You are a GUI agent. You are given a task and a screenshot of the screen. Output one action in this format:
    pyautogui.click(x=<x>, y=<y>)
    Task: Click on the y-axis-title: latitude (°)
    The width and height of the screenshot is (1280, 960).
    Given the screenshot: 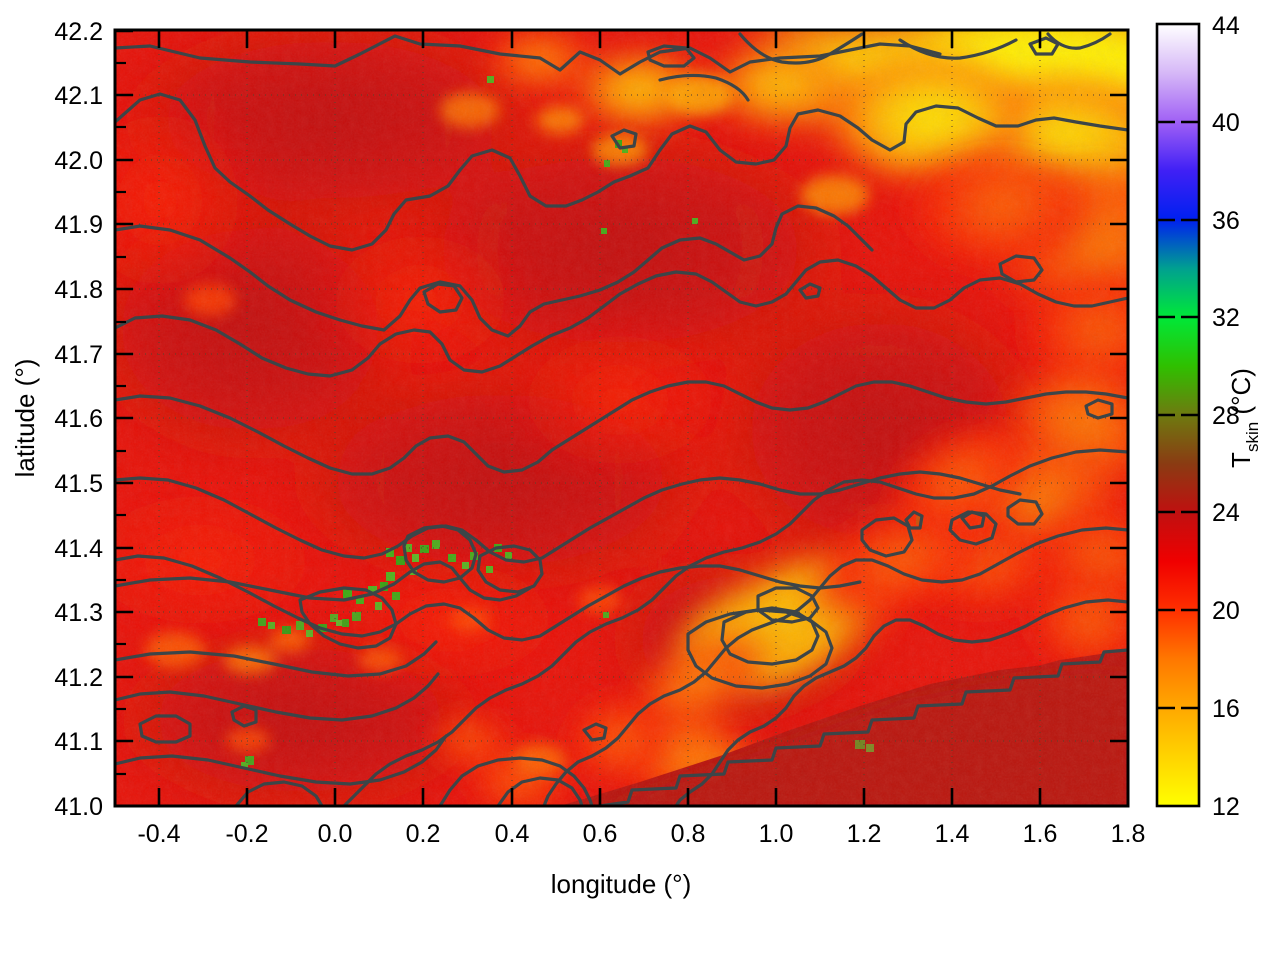 What is the action you would take?
    pyautogui.click(x=25, y=418)
    